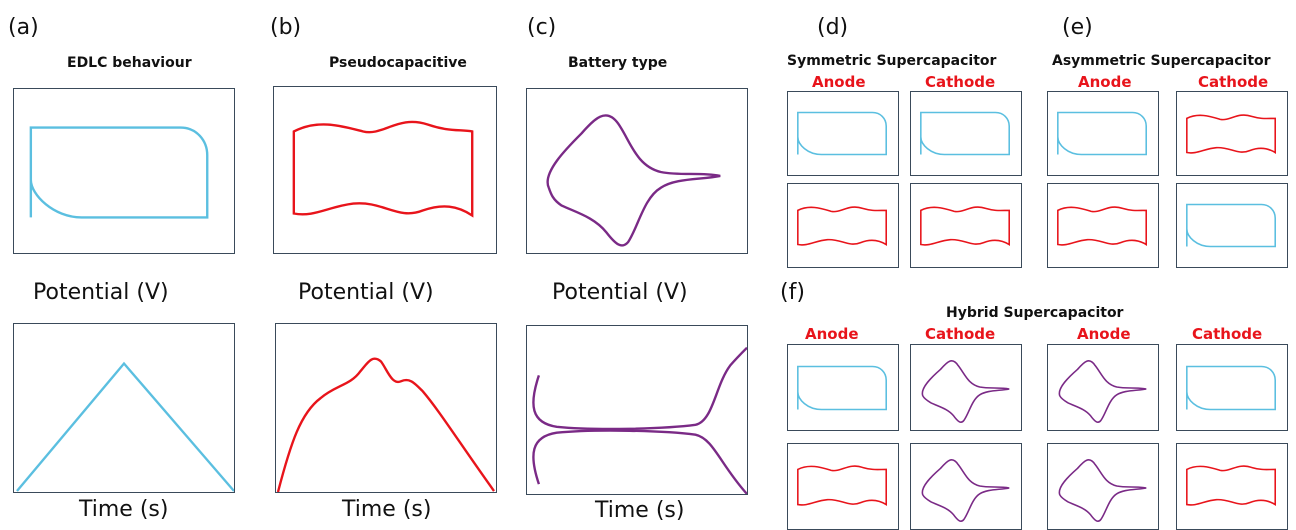 Image resolution: width=1296 pixels, height=530 pixels. Describe the element at coordinates (398, 63) in the screenshot. I see `panel-b-title: Pseudocapacitive` at that location.